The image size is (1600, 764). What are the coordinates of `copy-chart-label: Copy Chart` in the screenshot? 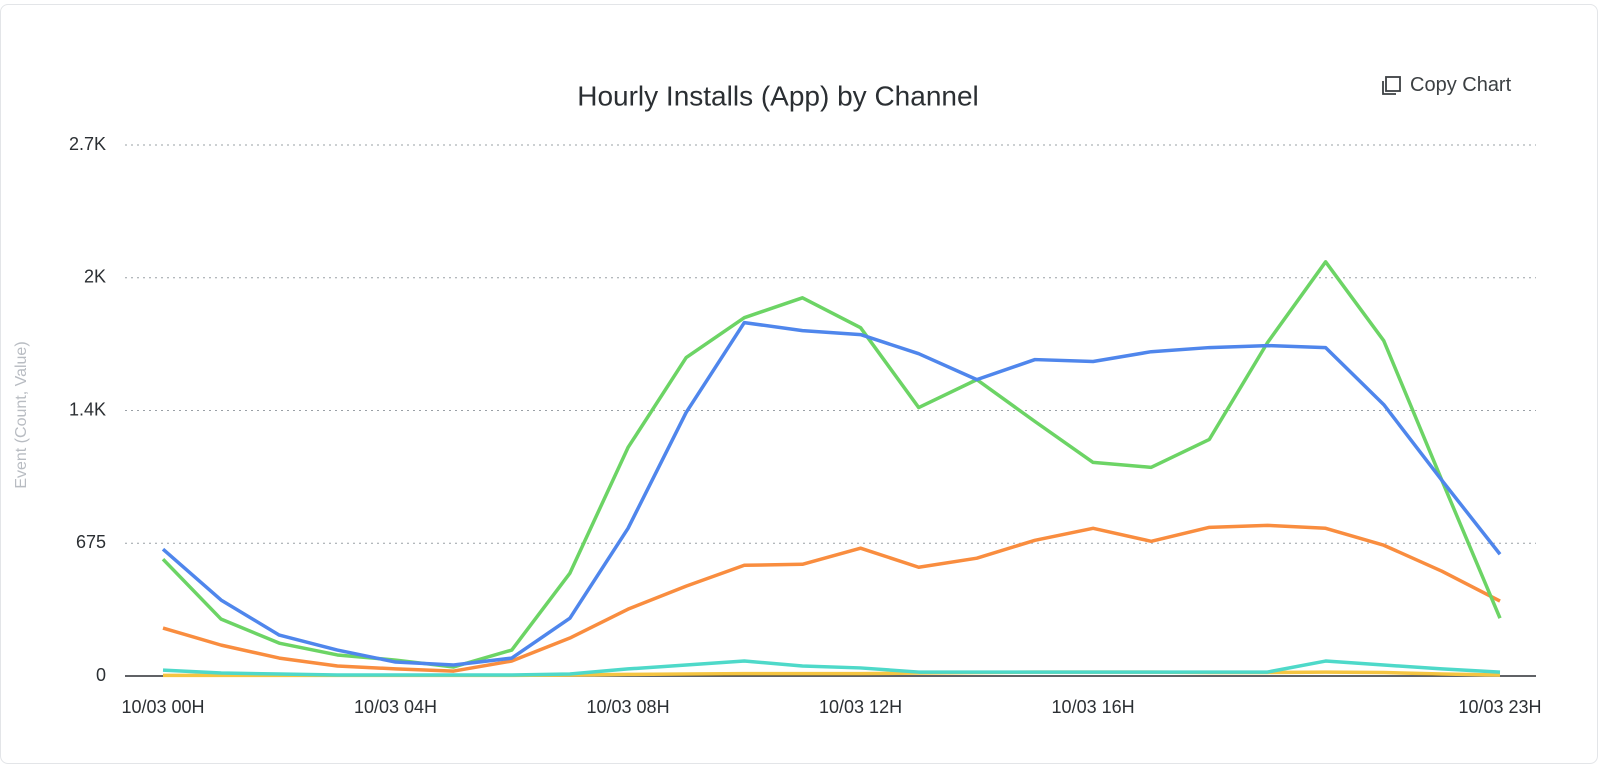 It's located at (1461, 85).